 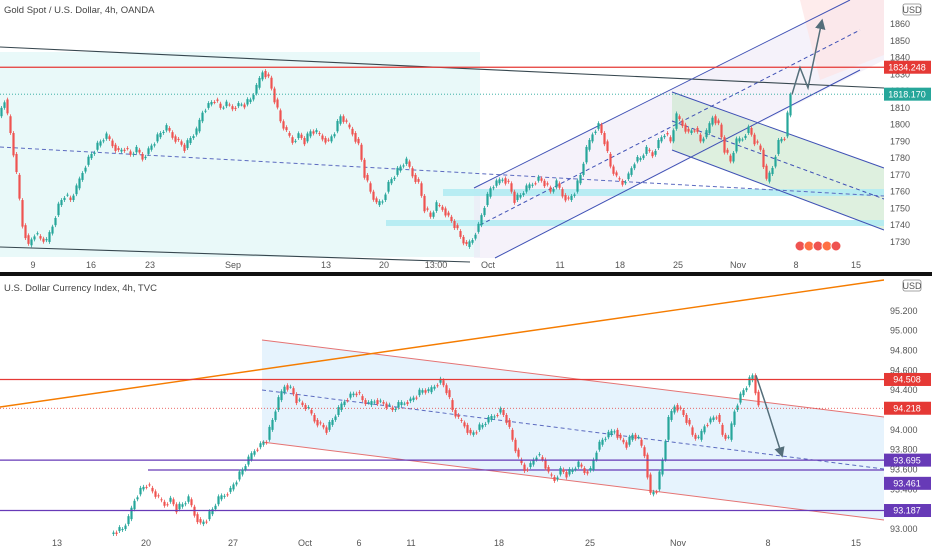 I want to click on y-tick-label: 1850, so click(x=900, y=41).